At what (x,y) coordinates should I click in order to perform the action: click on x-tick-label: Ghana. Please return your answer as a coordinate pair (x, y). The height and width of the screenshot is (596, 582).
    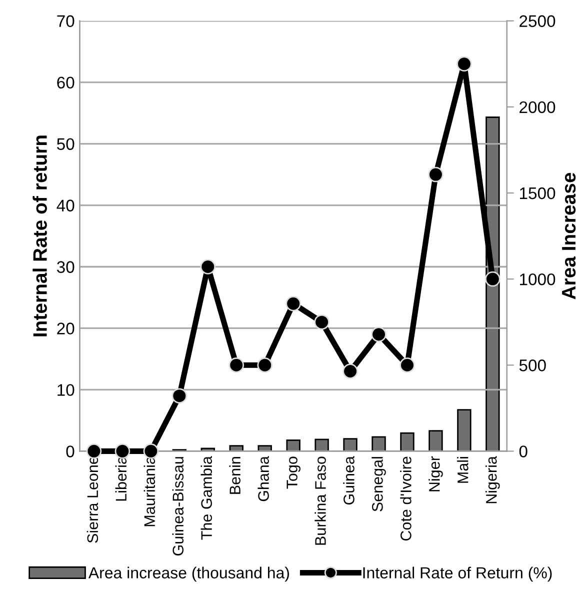
    Looking at the image, I should click on (263, 479).